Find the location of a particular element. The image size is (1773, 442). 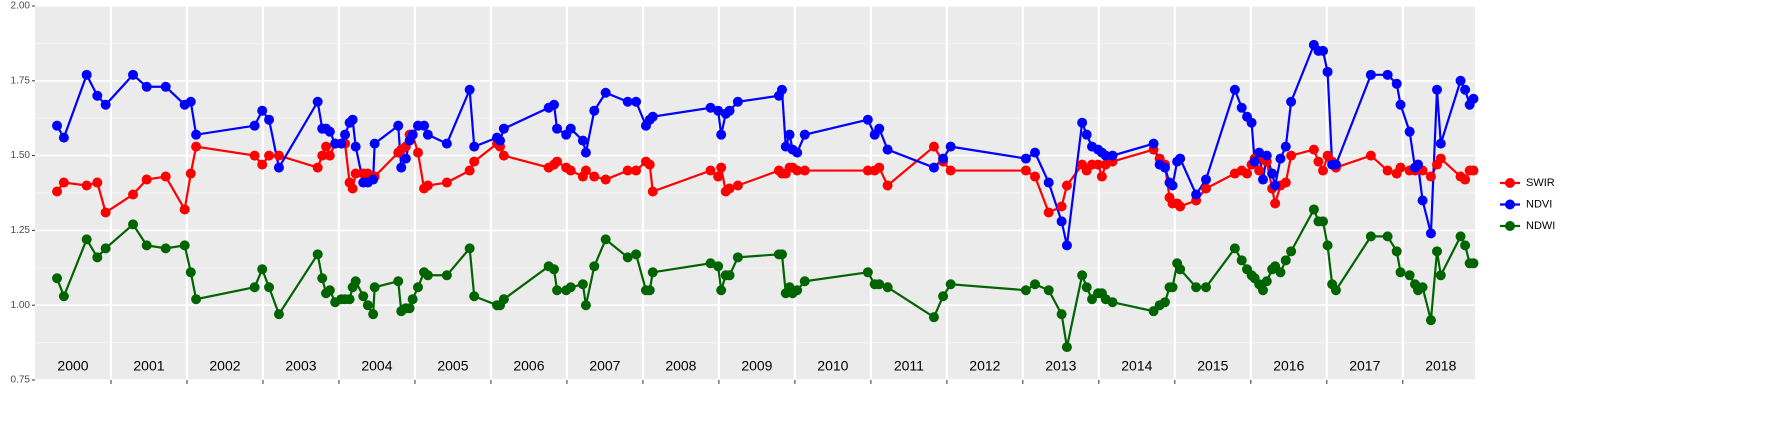

year-label: 2017 is located at coordinates (1364, 366).